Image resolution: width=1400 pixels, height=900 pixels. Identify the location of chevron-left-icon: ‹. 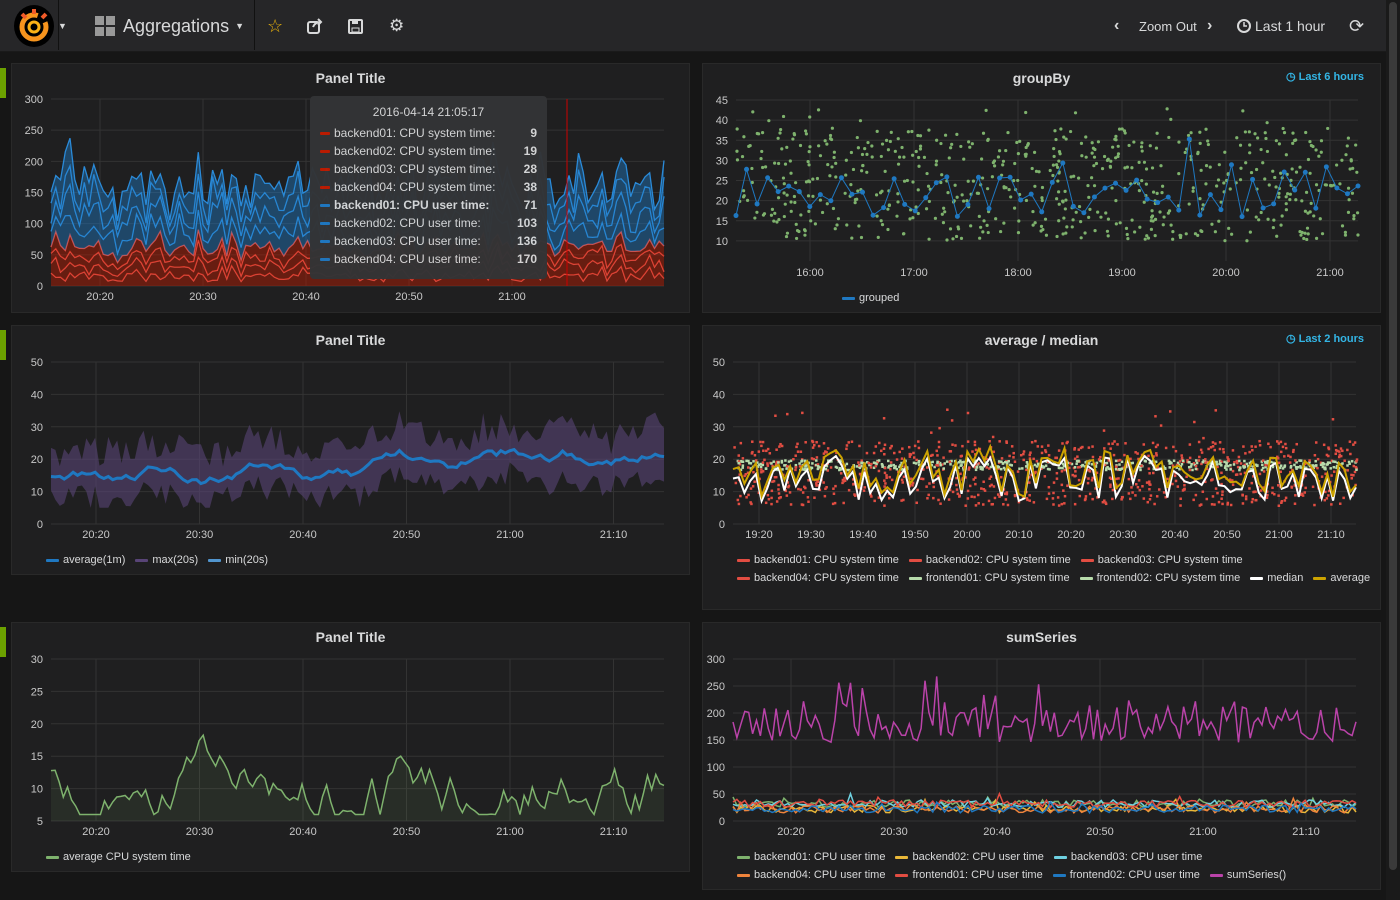
(1117, 25).